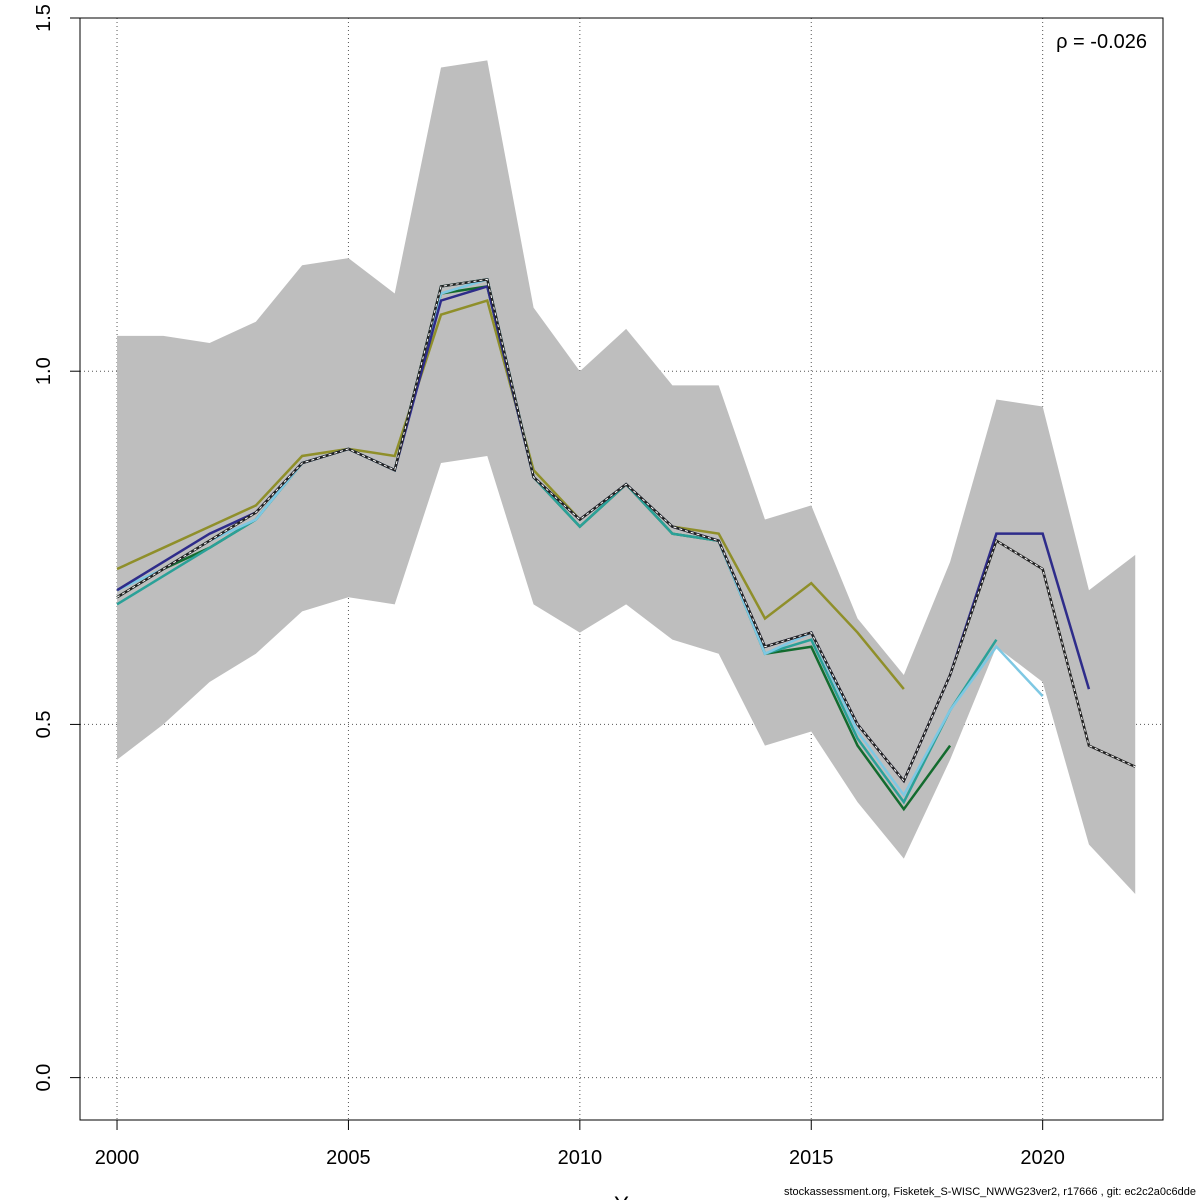 The width and height of the screenshot is (1200, 1200). What do you see at coordinates (811, 1158) in the screenshot?
I see `x-tick-label-2015: 2015` at bounding box center [811, 1158].